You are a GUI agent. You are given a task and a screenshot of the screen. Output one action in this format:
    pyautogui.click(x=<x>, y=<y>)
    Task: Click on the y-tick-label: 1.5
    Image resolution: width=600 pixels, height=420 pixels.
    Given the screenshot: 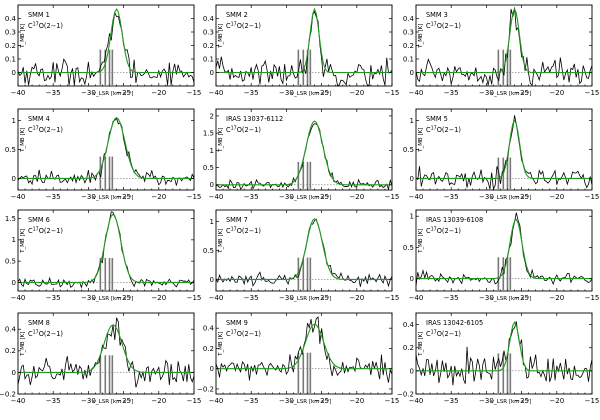 What is the action you would take?
    pyautogui.click(x=208, y=134)
    